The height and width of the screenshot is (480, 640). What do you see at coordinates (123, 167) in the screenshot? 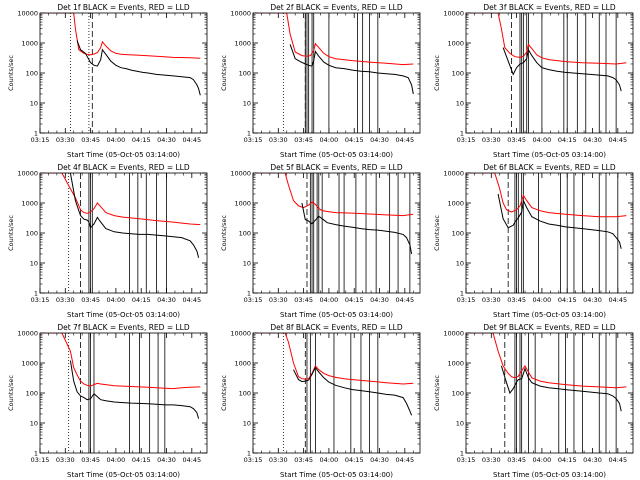
I see `chart-title: Det 4f BLACK = Events, RED = LLD` at bounding box center [123, 167].